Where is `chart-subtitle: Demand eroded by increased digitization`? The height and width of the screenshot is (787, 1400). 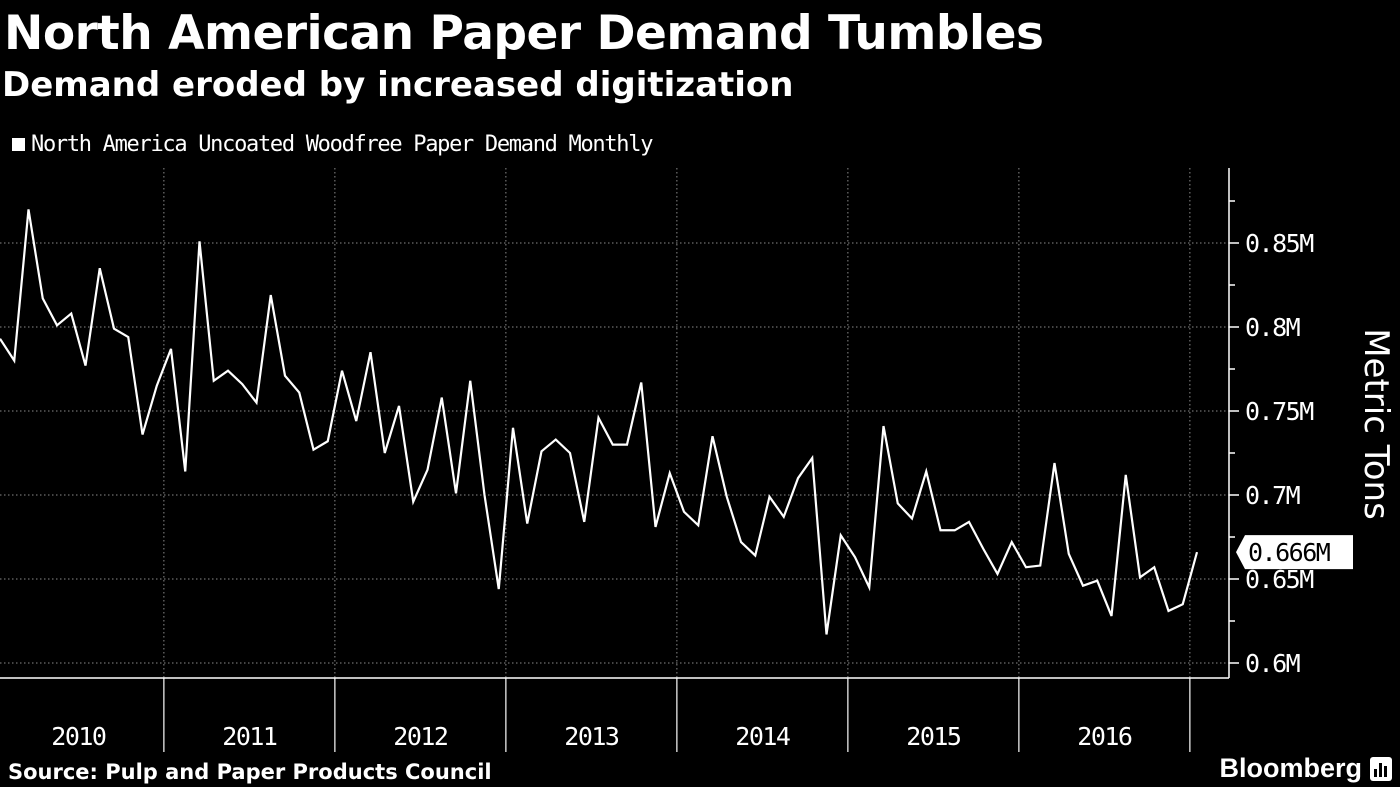
chart-subtitle: Demand eroded by increased digitization is located at coordinates (398, 85).